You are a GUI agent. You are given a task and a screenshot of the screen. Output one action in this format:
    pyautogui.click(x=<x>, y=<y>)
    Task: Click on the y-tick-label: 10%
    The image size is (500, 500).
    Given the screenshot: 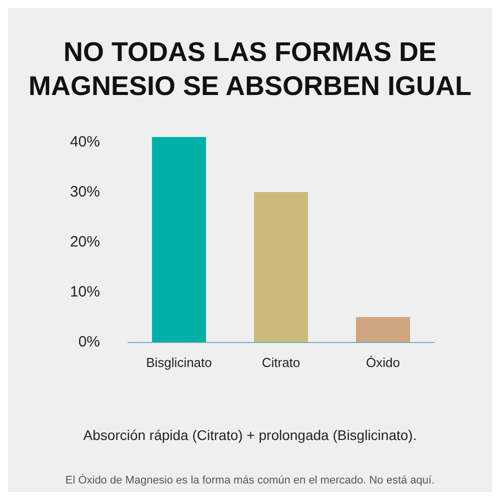 What is the action you would take?
    pyautogui.click(x=85, y=292)
    